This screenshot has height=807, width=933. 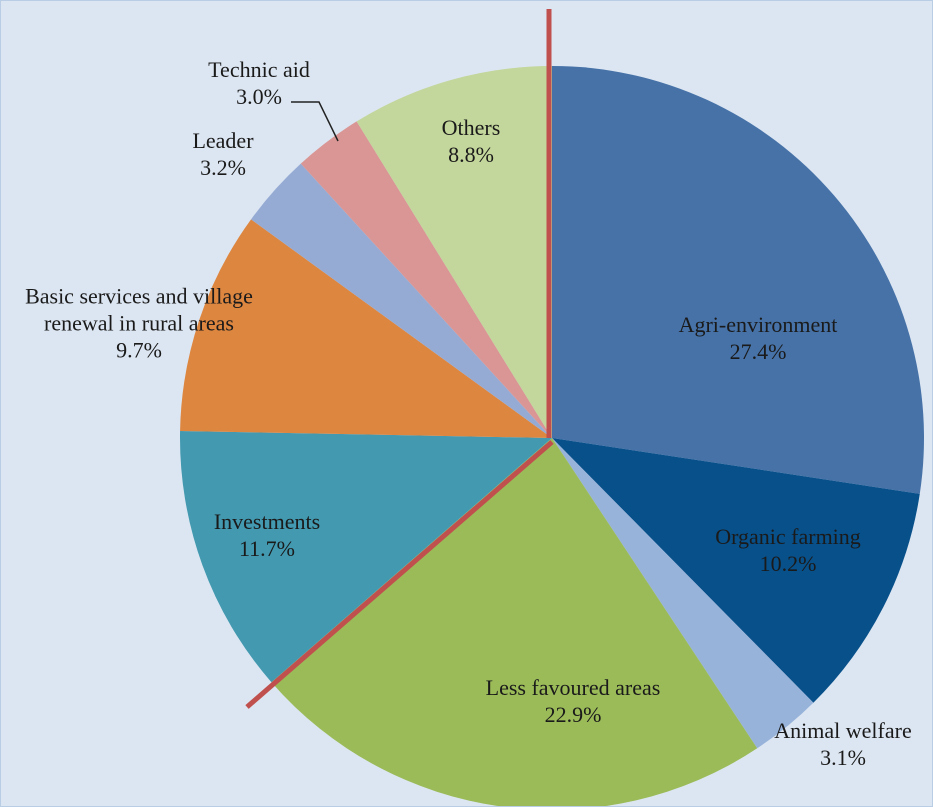 I want to click on value-label: 8.8%, so click(x=471, y=154).